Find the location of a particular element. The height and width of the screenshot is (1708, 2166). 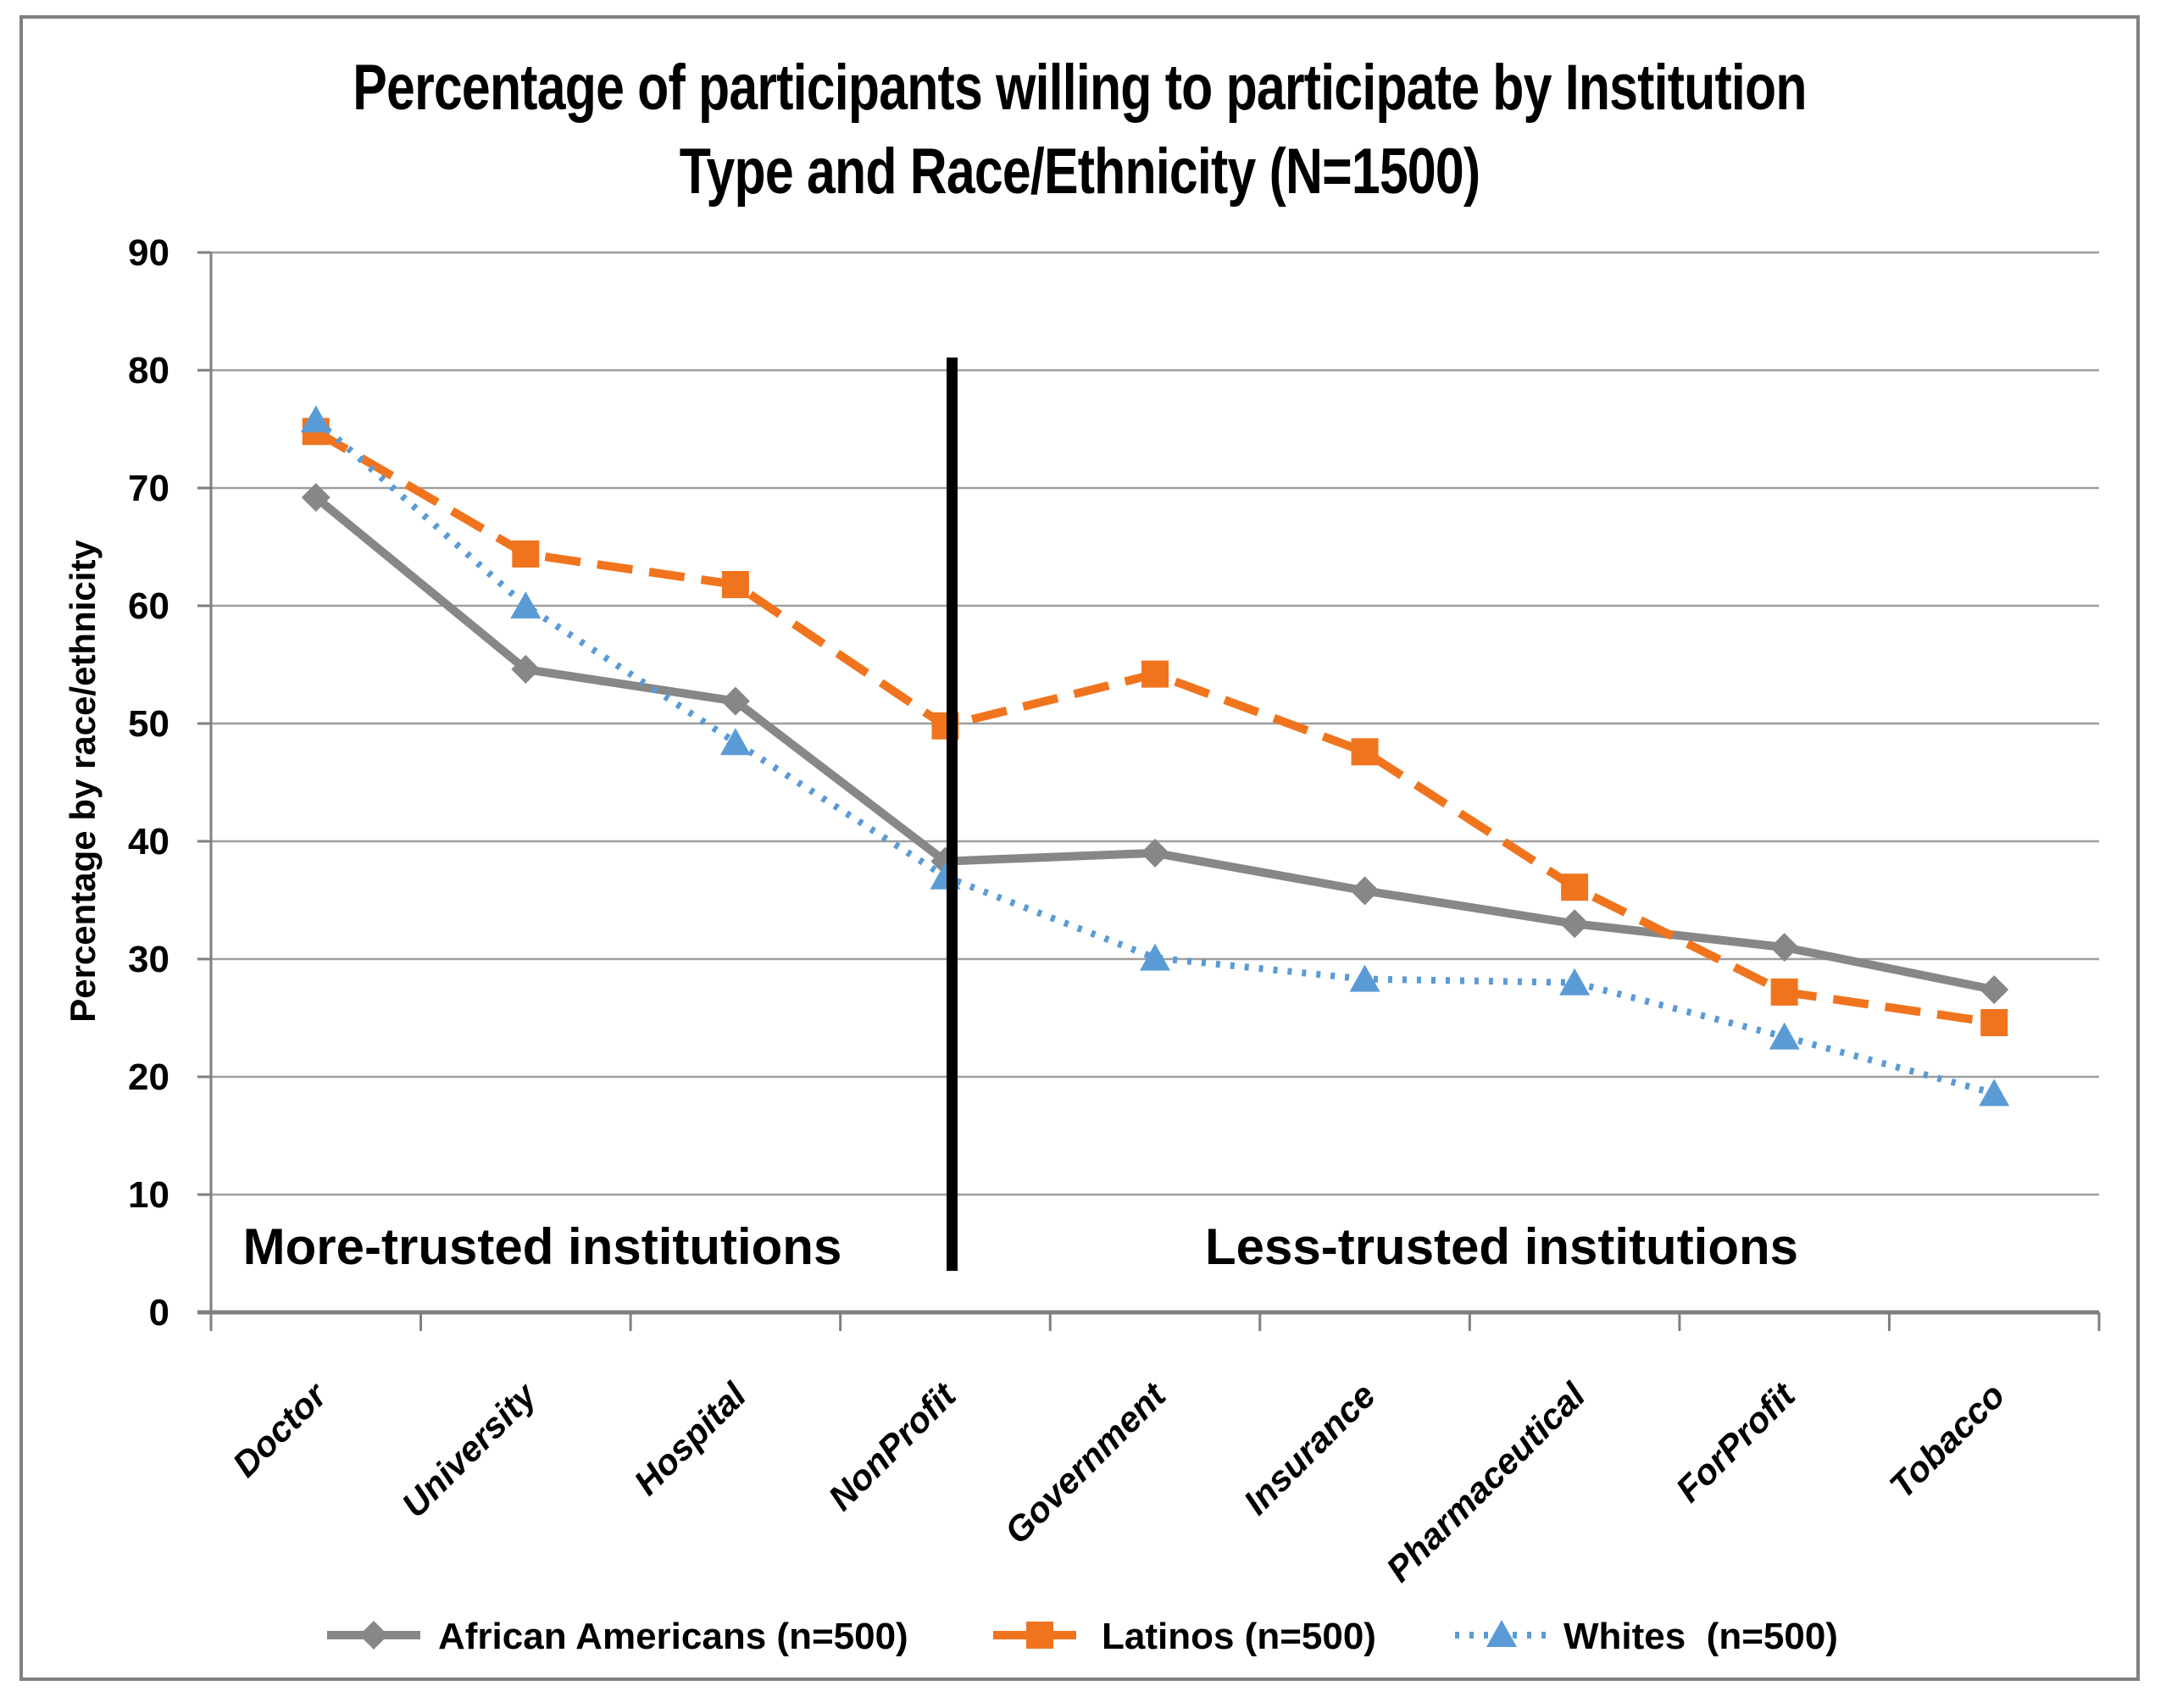

legend-square-marker-icon is located at coordinates (1040, 1635).